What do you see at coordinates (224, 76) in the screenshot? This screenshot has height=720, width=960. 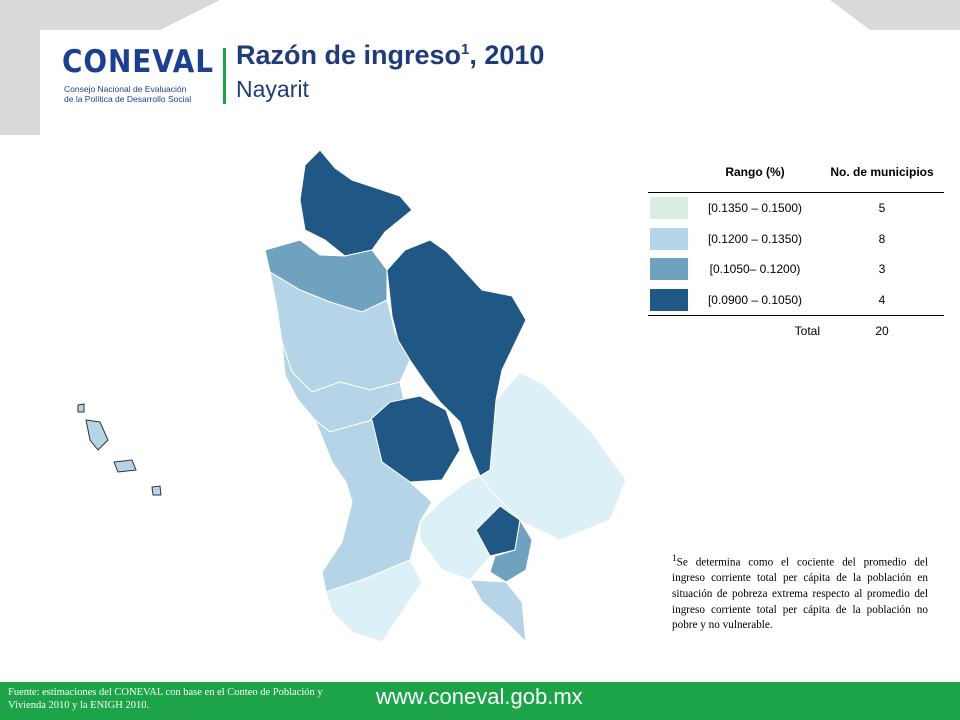 I see `title-bar` at bounding box center [224, 76].